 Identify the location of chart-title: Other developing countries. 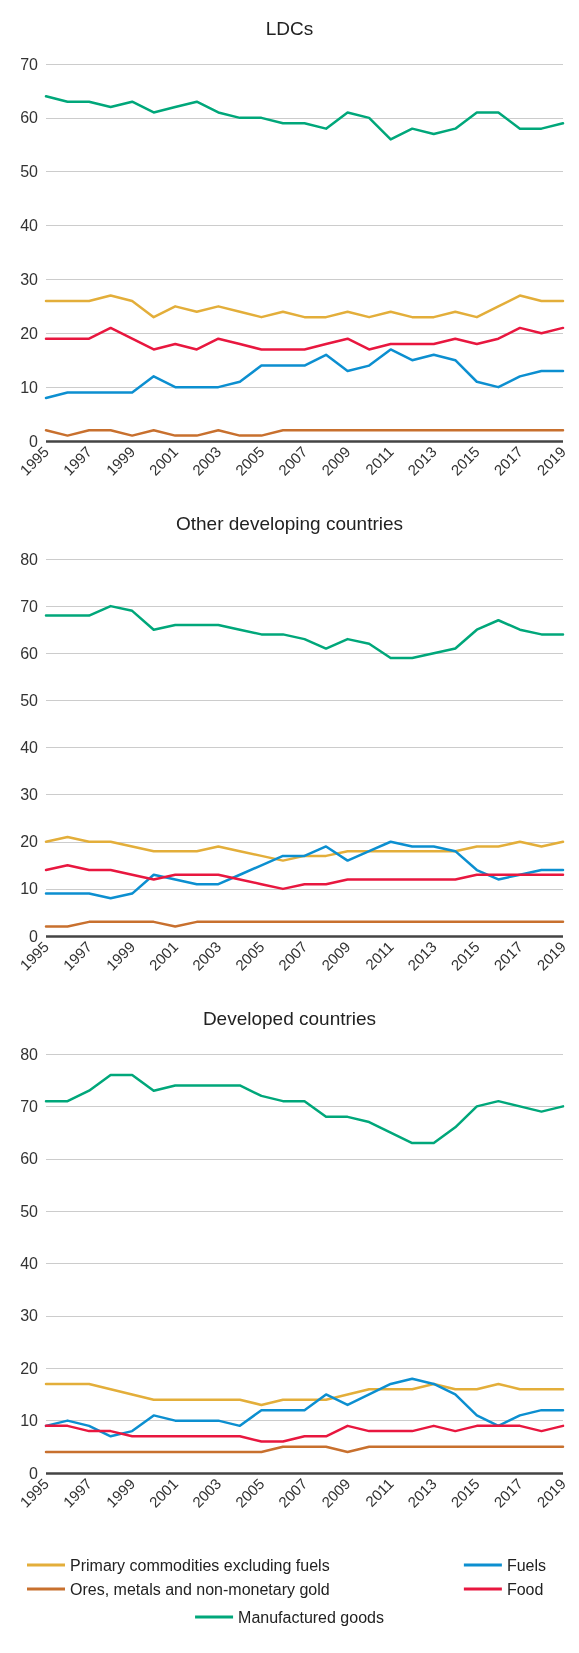
(289, 523).